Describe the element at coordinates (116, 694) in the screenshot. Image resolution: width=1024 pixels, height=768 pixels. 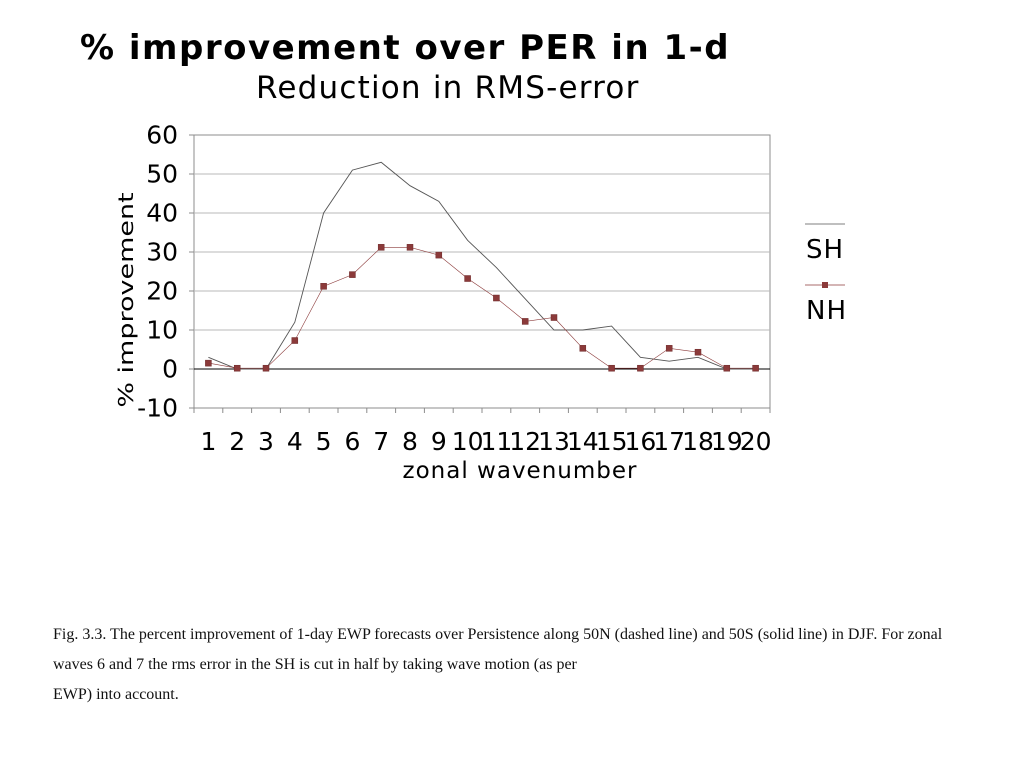
I see `caption-line-2: EWP) into account.` at that location.